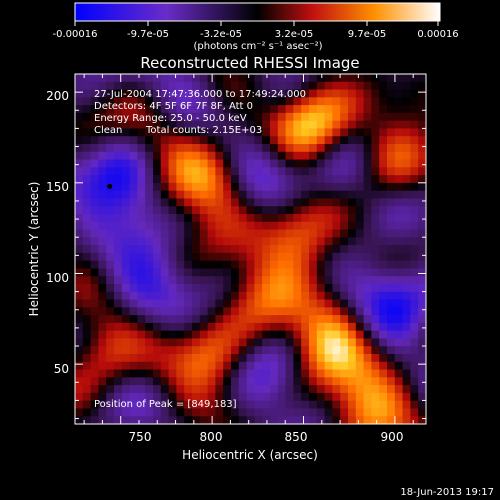 The height and width of the screenshot is (500, 500). What do you see at coordinates (249, 63) in the screenshot?
I see `chart-title: Reconstructed RHESSI Image` at bounding box center [249, 63].